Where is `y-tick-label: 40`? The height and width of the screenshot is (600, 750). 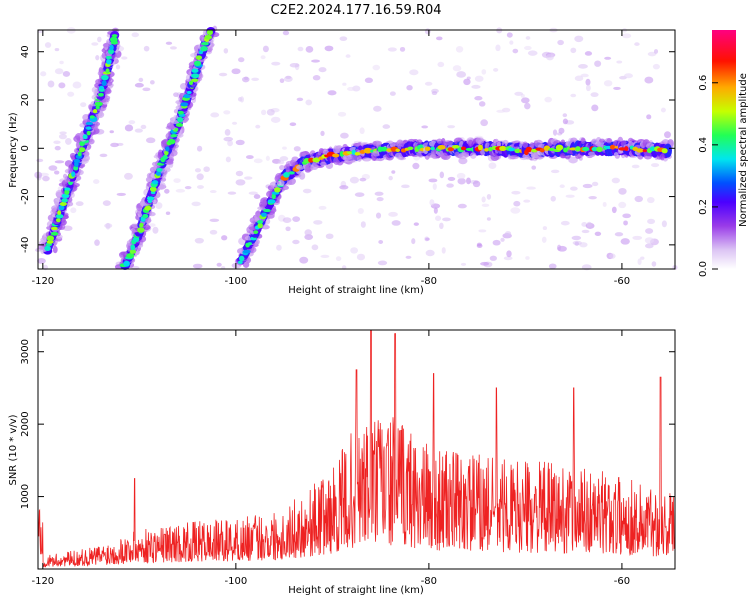
y-tick-label: 40 is located at coordinates (25, 51).